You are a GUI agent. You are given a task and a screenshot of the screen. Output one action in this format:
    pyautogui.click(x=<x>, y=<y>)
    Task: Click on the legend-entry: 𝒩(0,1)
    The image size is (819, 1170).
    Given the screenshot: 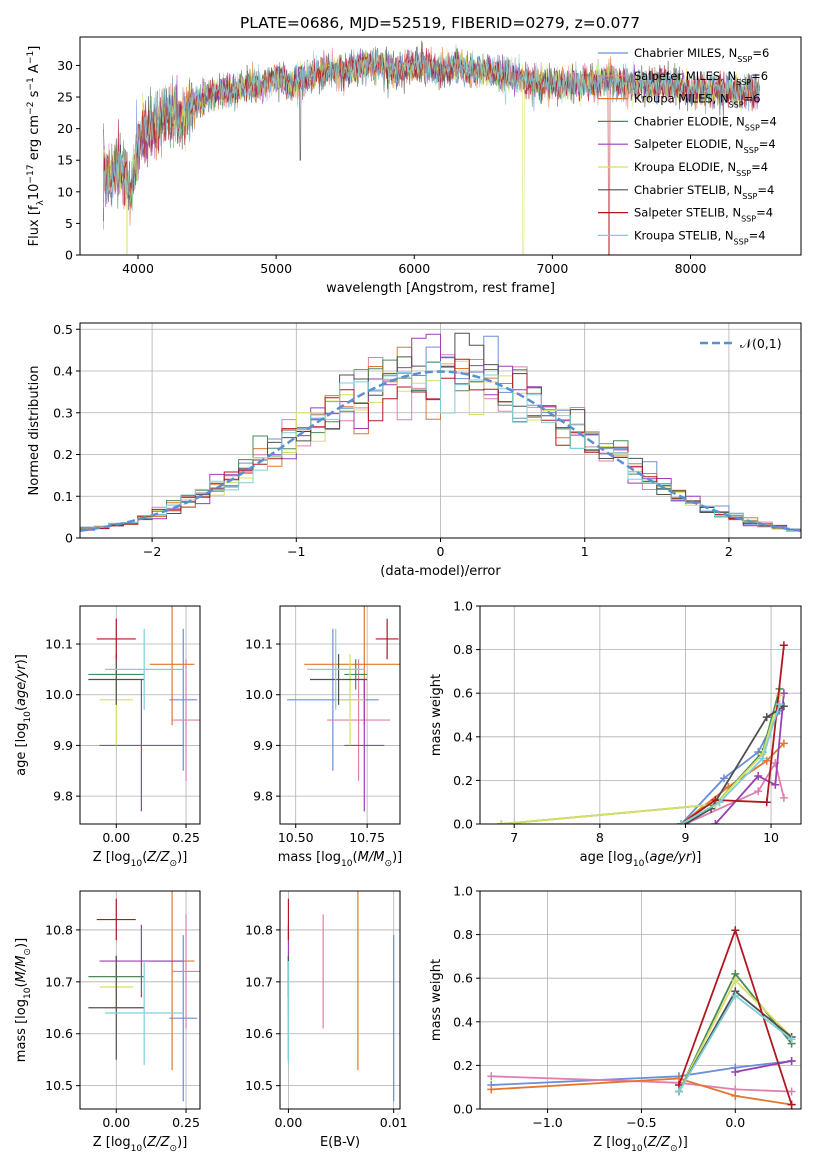 What is the action you would take?
    pyautogui.click(x=761, y=343)
    